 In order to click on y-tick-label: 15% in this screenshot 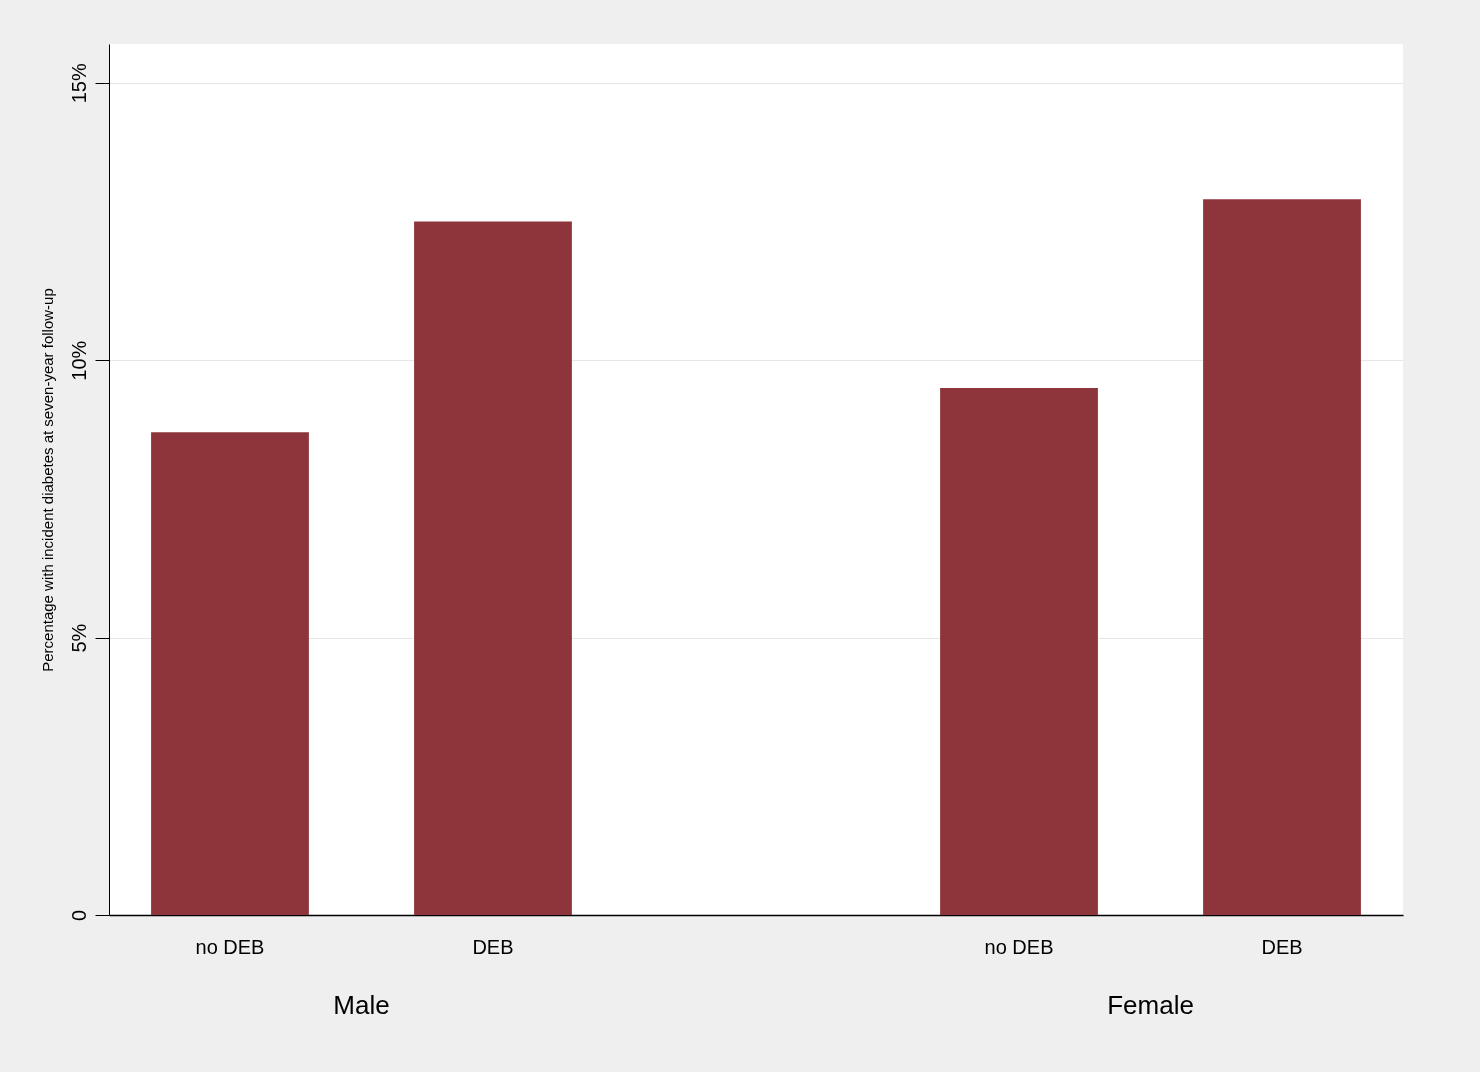, I will do `click(78, 83)`.